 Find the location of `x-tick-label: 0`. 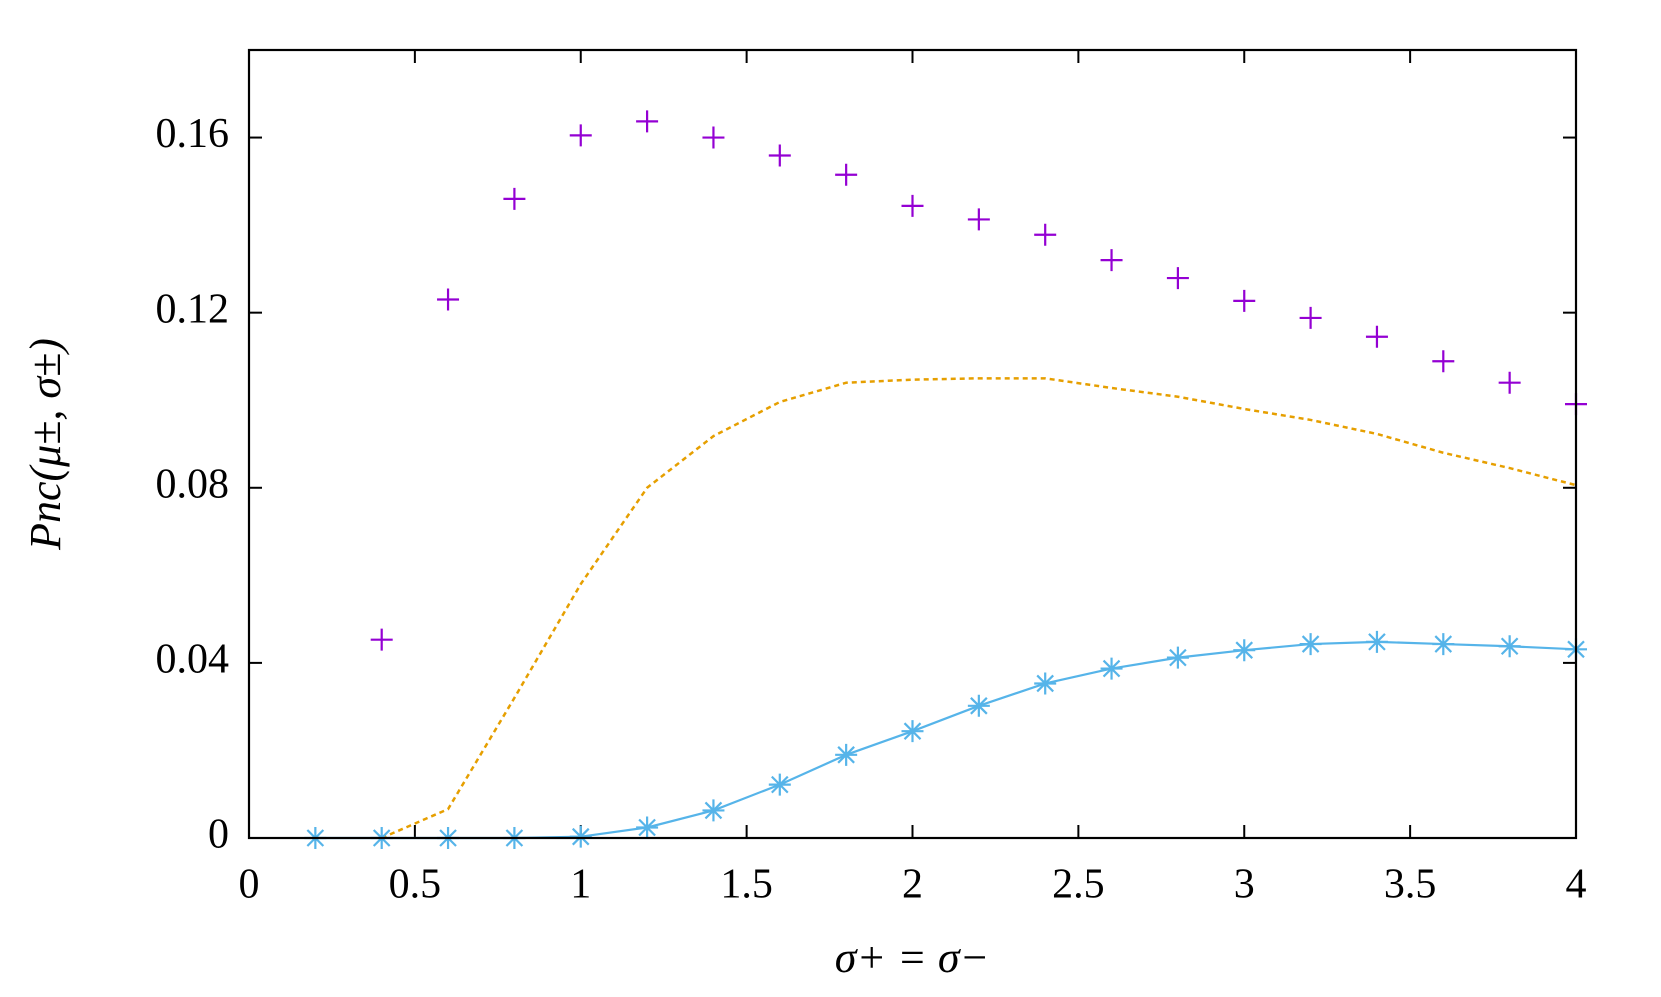

x-tick-label: 0 is located at coordinates (249, 885).